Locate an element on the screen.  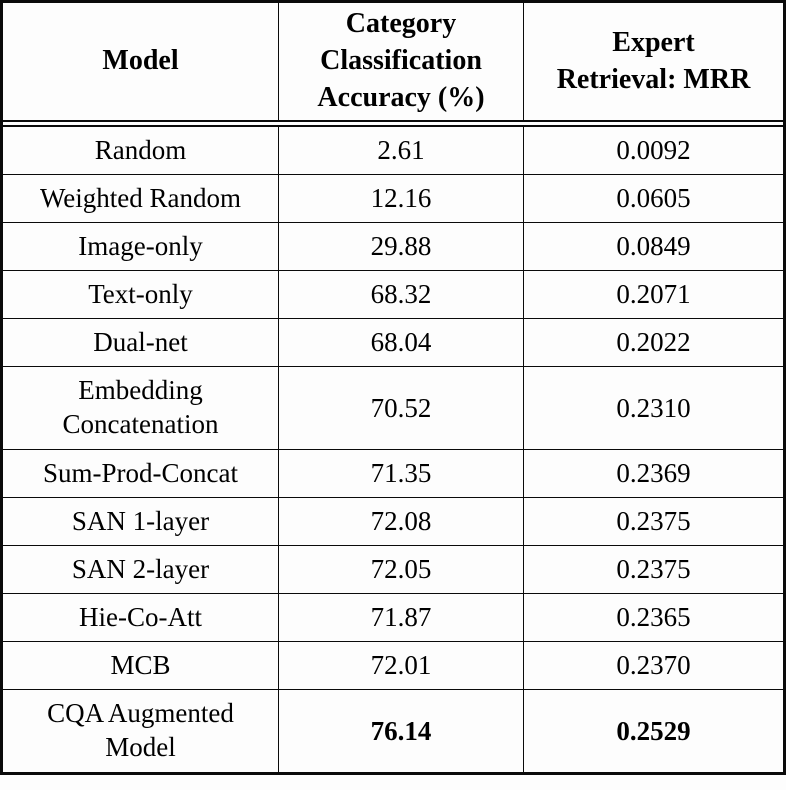
mrr-cell: 0.2071 is located at coordinates (653, 294).